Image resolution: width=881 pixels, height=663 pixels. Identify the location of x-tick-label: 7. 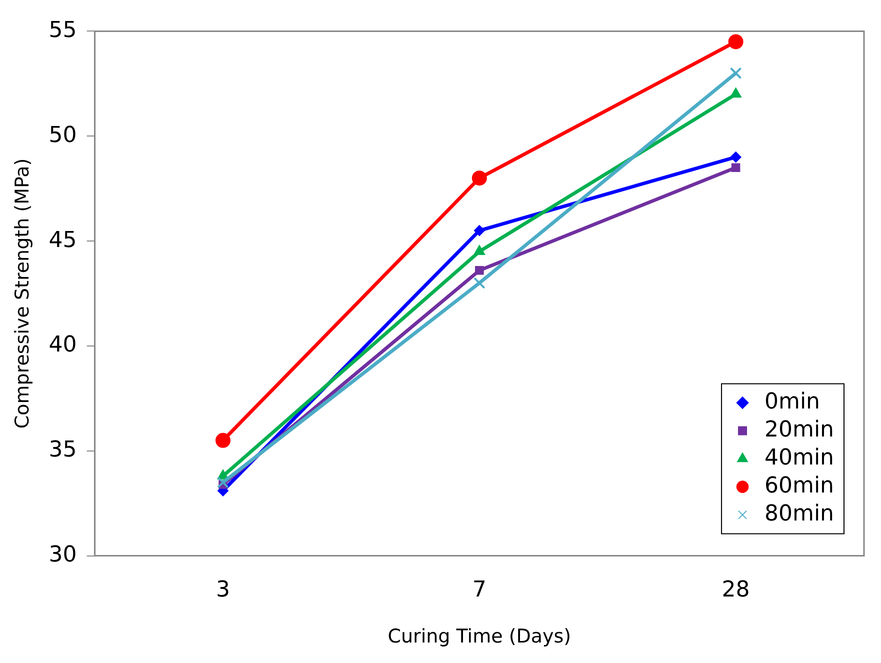
(479, 590).